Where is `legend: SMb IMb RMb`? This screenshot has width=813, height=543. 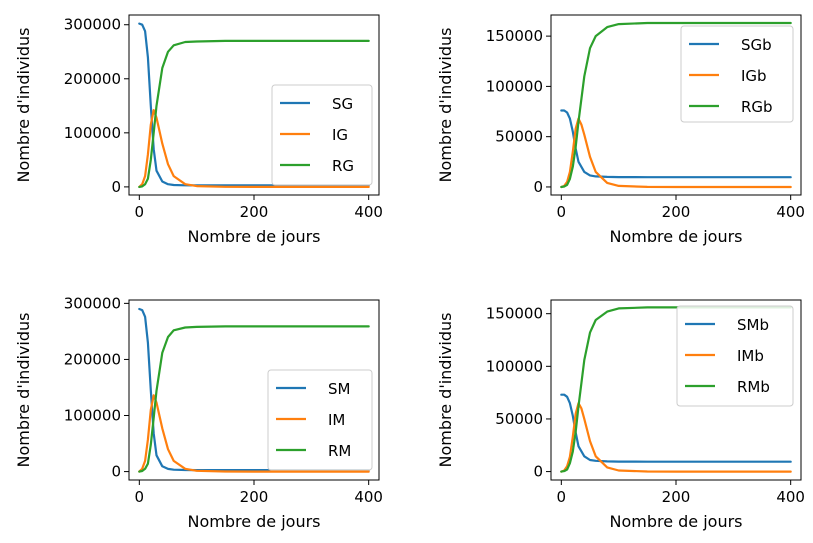
legend: SMb IMb RMb is located at coordinates (735, 356).